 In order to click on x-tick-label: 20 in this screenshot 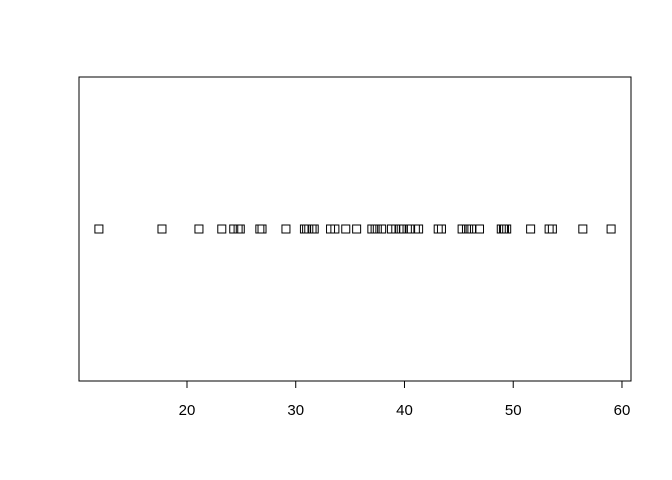, I will do `click(187, 410)`.